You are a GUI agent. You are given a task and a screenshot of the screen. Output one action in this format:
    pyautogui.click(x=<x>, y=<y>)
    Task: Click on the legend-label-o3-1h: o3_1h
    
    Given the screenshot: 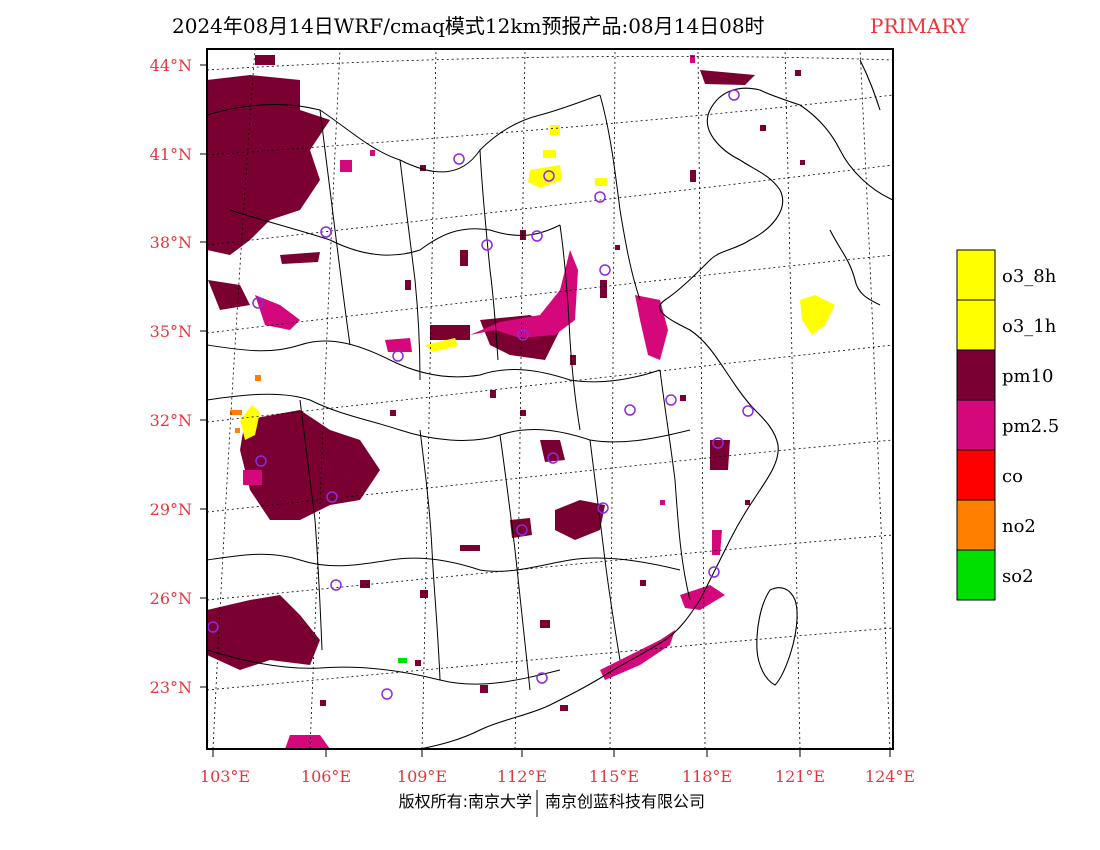 What is the action you would take?
    pyautogui.click(x=1029, y=326)
    